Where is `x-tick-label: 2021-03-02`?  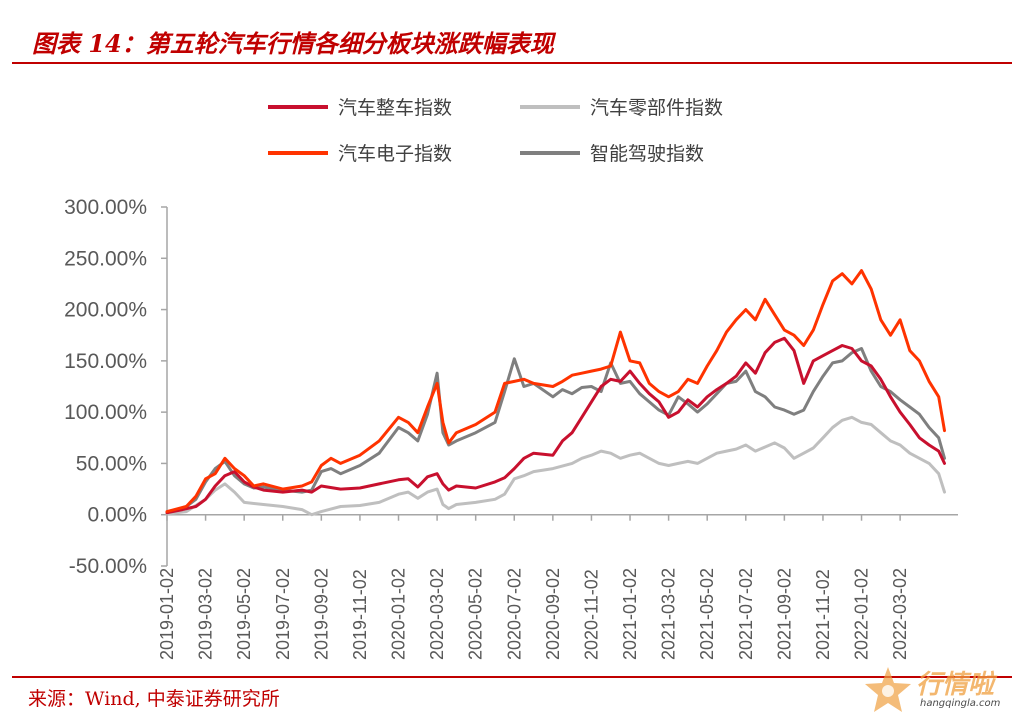 x-tick-label: 2021-03-02 is located at coordinates (669, 614).